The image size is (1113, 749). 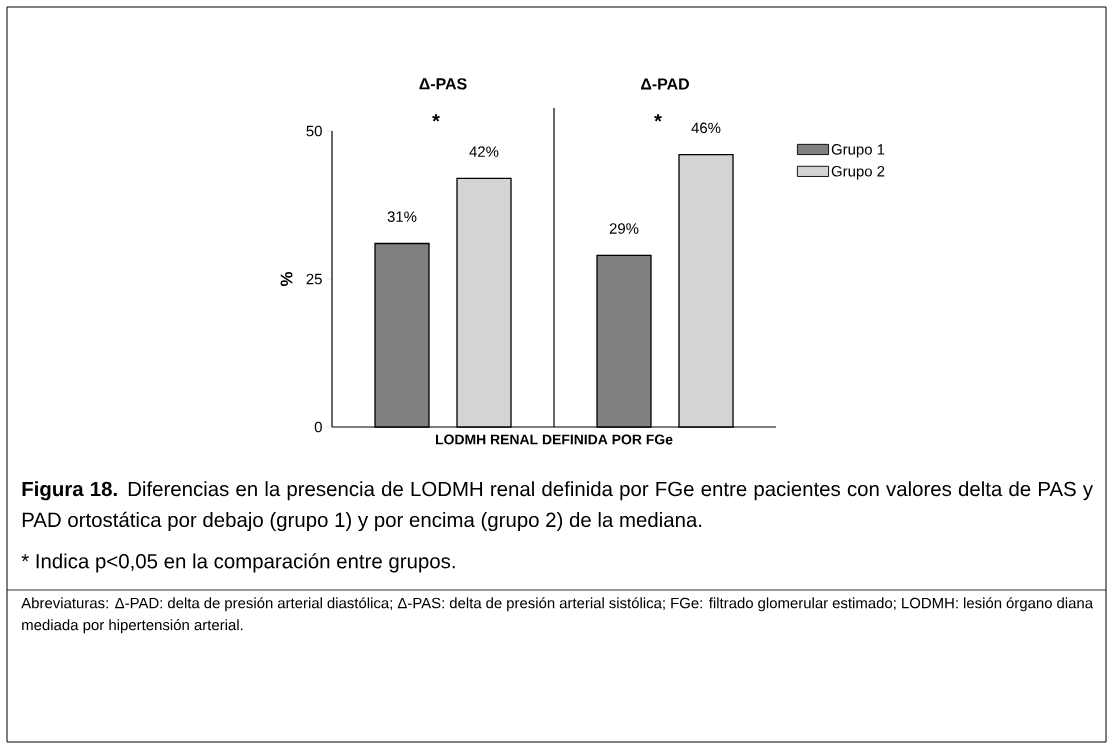 What do you see at coordinates (665, 84) in the screenshot?
I see `x-tick-label: Δ-PAD` at bounding box center [665, 84].